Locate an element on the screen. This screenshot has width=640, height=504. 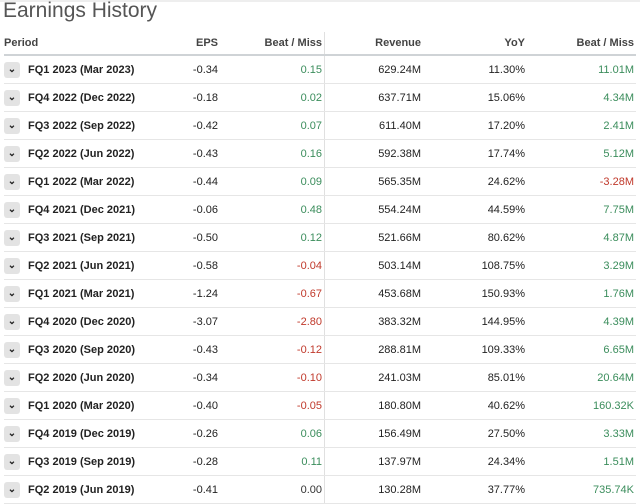
eps-beat-miss-cell: 0.09 is located at coordinates (272, 181).